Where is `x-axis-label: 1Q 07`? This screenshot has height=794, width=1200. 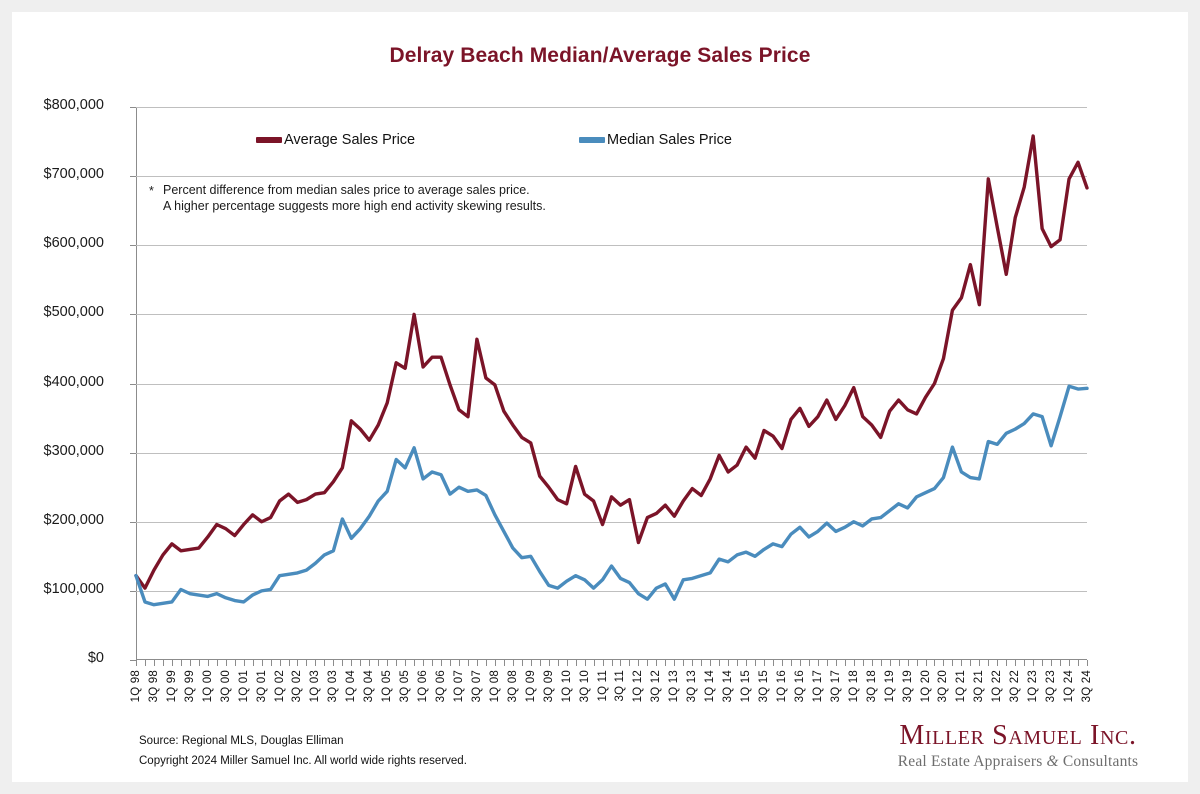
x-axis-label: 1Q 07 is located at coordinates (458, 686).